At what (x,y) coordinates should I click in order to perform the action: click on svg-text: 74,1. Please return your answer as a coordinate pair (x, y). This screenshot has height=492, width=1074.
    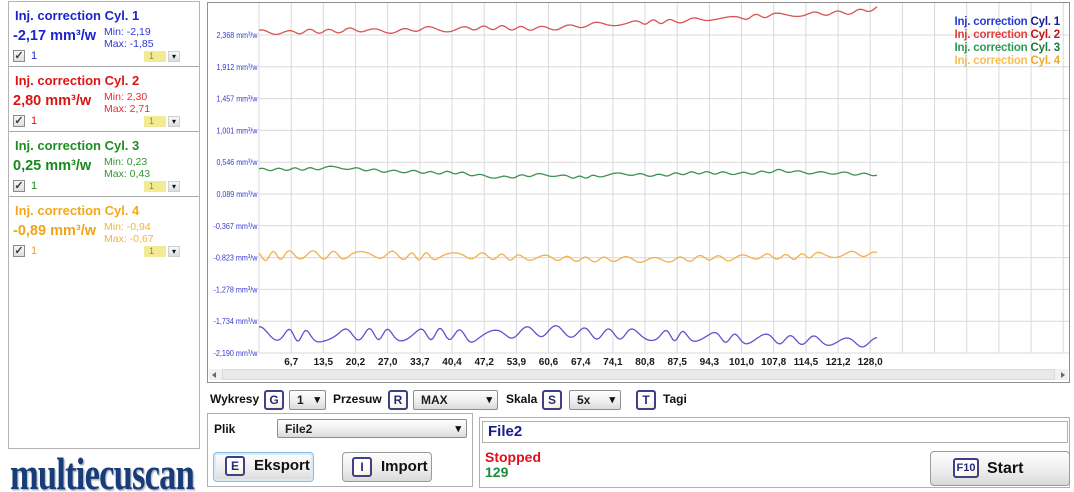
    Looking at the image, I should click on (613, 362).